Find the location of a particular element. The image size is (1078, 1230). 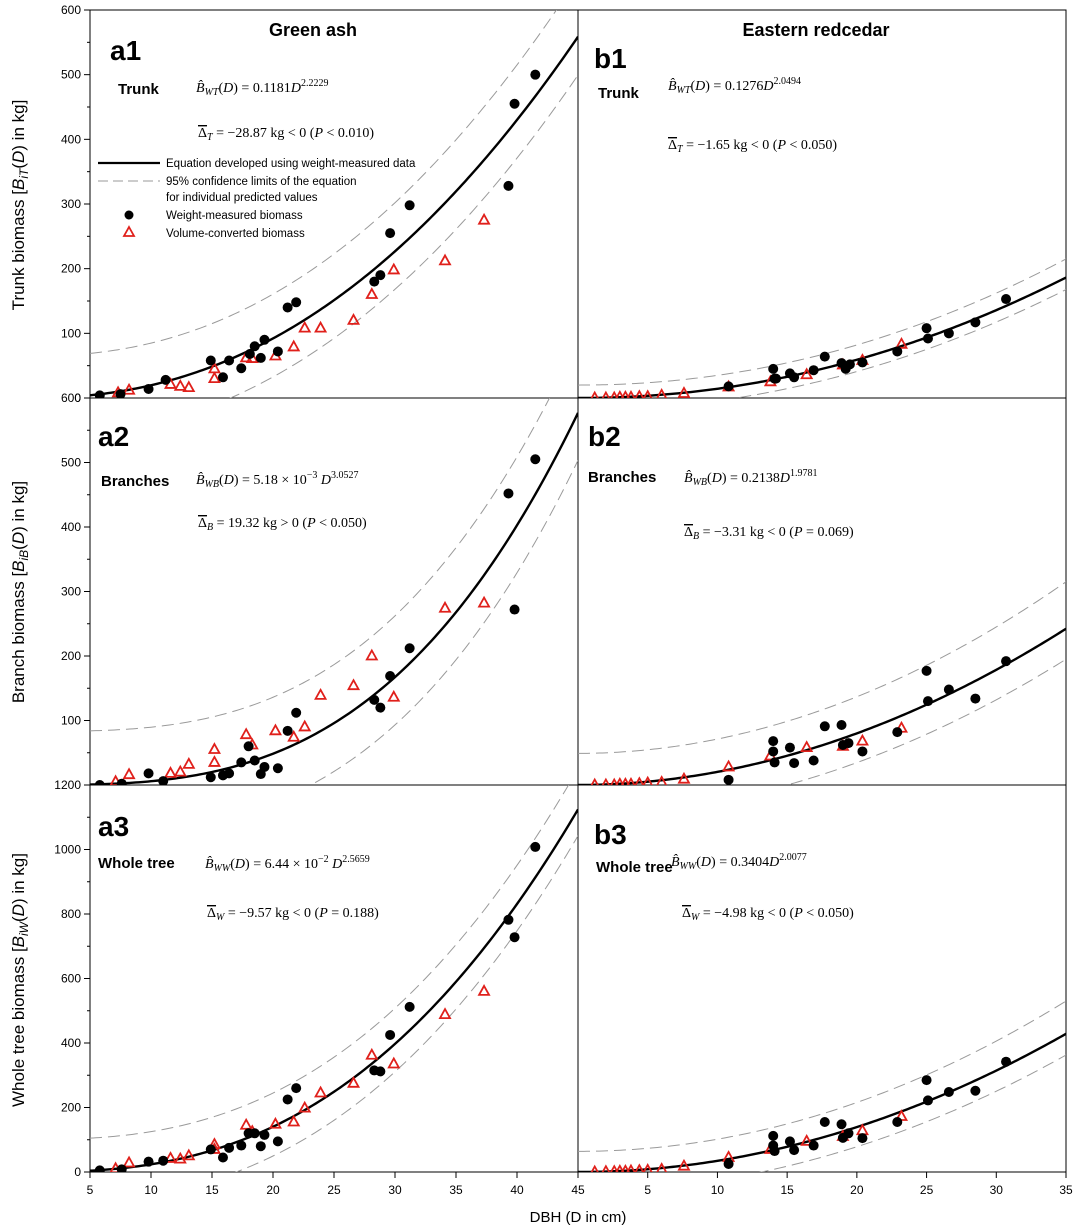

xright-tick-label: 10 is located at coordinates (718, 1190).